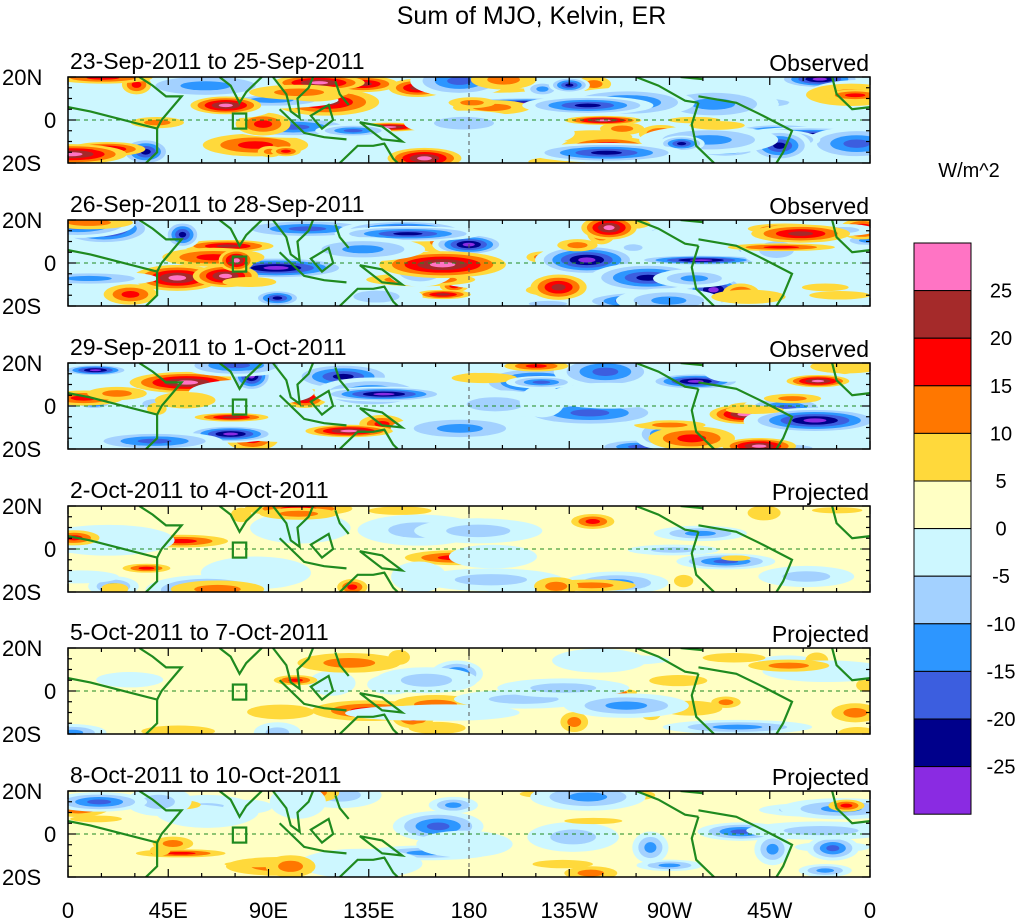  Describe the element at coordinates (1001, 625) in the screenshot. I see `colorbar-tick-label: -10` at that location.